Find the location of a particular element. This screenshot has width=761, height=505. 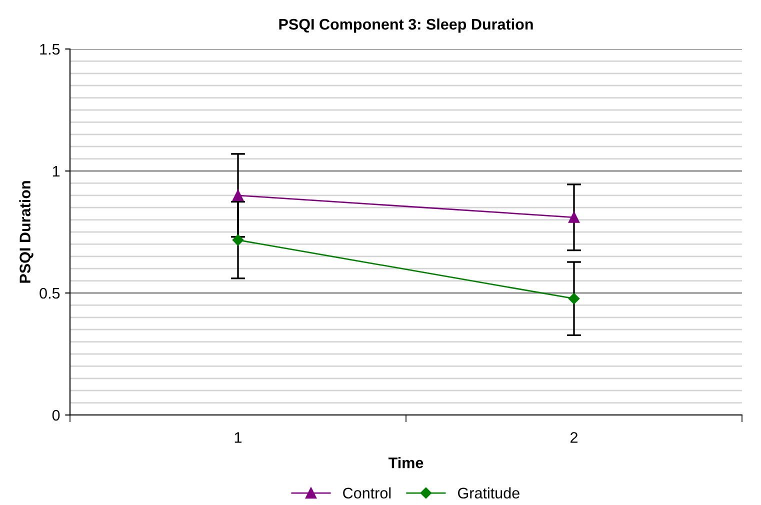

y-tick-label: 0 is located at coordinates (56, 415).